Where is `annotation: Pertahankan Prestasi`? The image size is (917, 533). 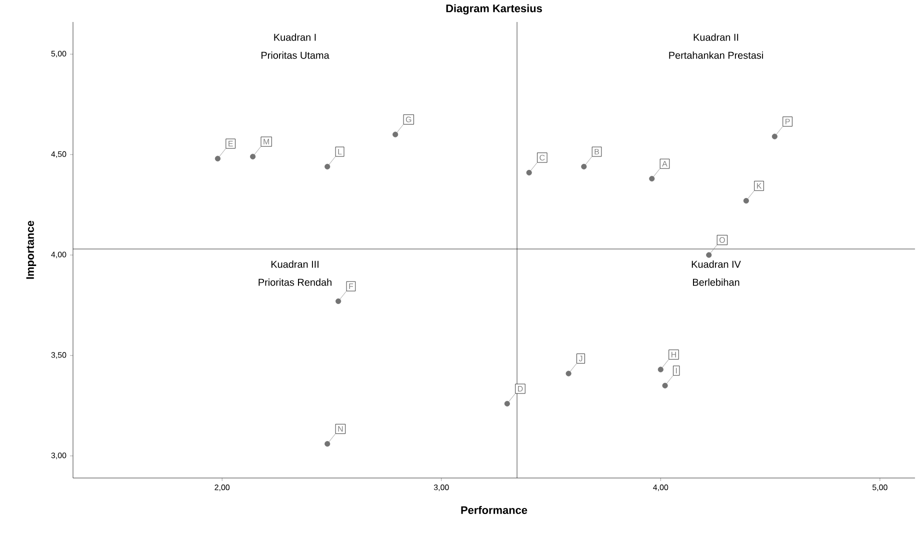
annotation: Pertahankan Prestasi is located at coordinates (716, 55).